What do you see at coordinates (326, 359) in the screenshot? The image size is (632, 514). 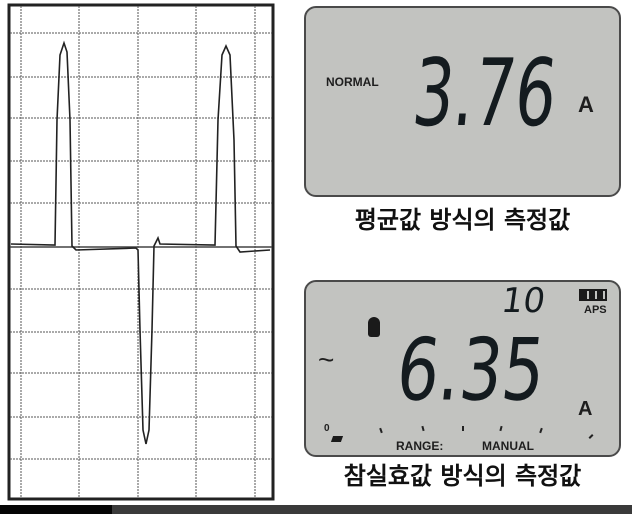 I see `ac-wave-icon: ~` at bounding box center [326, 359].